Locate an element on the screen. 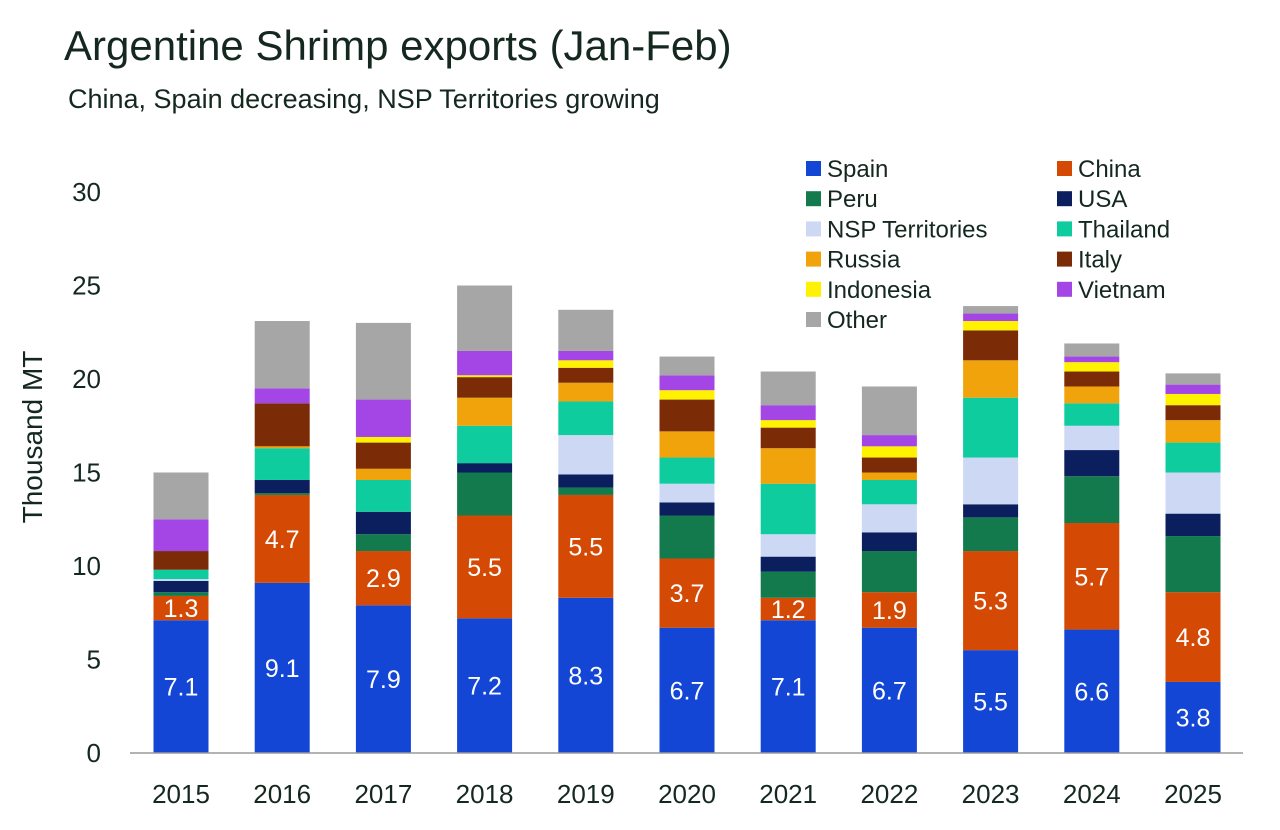 This screenshot has height=830, width=1280. legend-label: Peru is located at coordinates (852, 199).